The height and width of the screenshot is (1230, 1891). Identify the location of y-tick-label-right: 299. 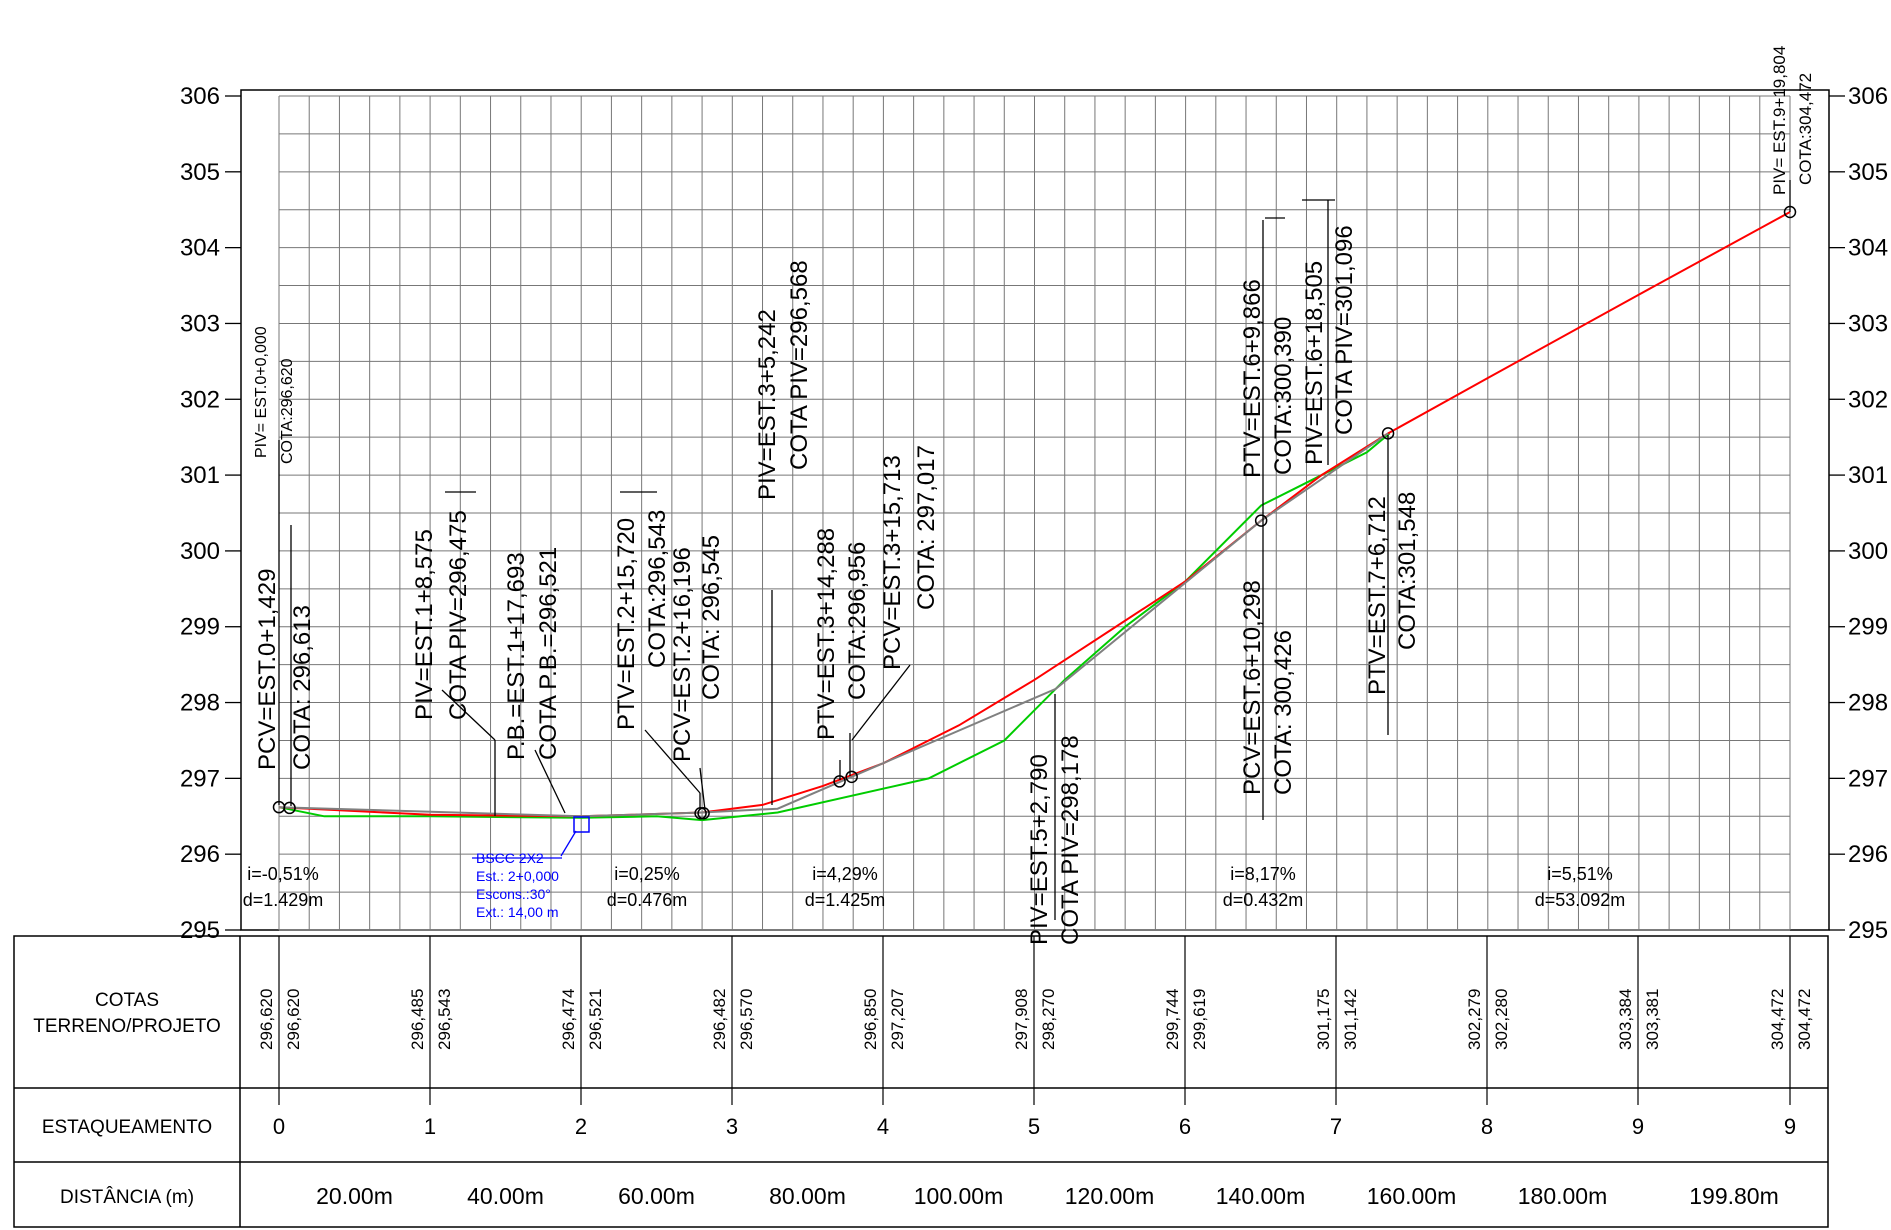
(1868, 627).